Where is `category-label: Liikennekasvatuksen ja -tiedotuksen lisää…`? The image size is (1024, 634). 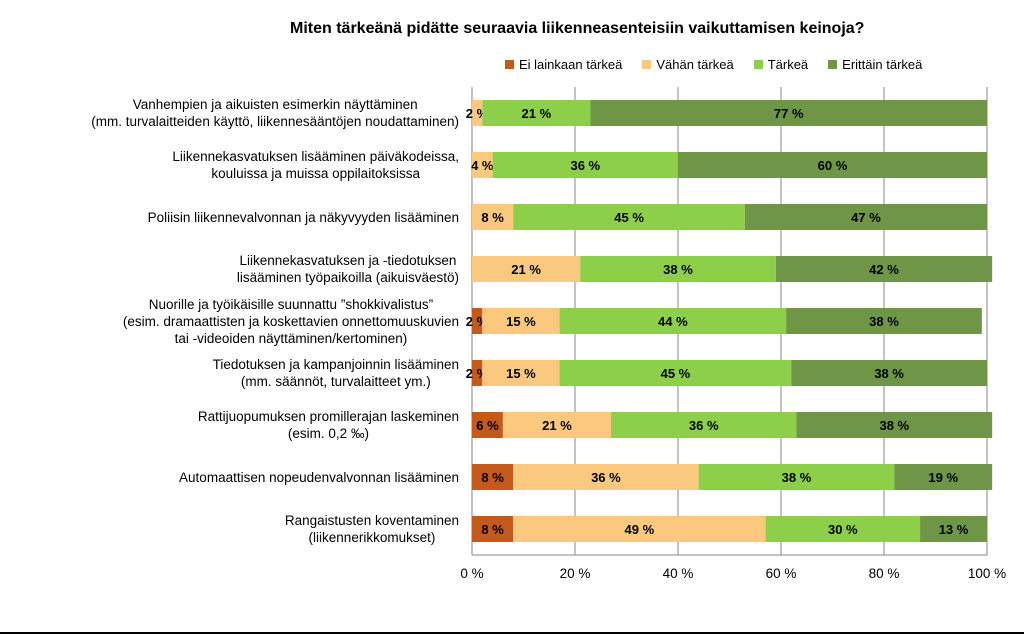
category-label: Liikennekasvatuksen ja -tiedotuksen lisää… is located at coordinates (348, 269).